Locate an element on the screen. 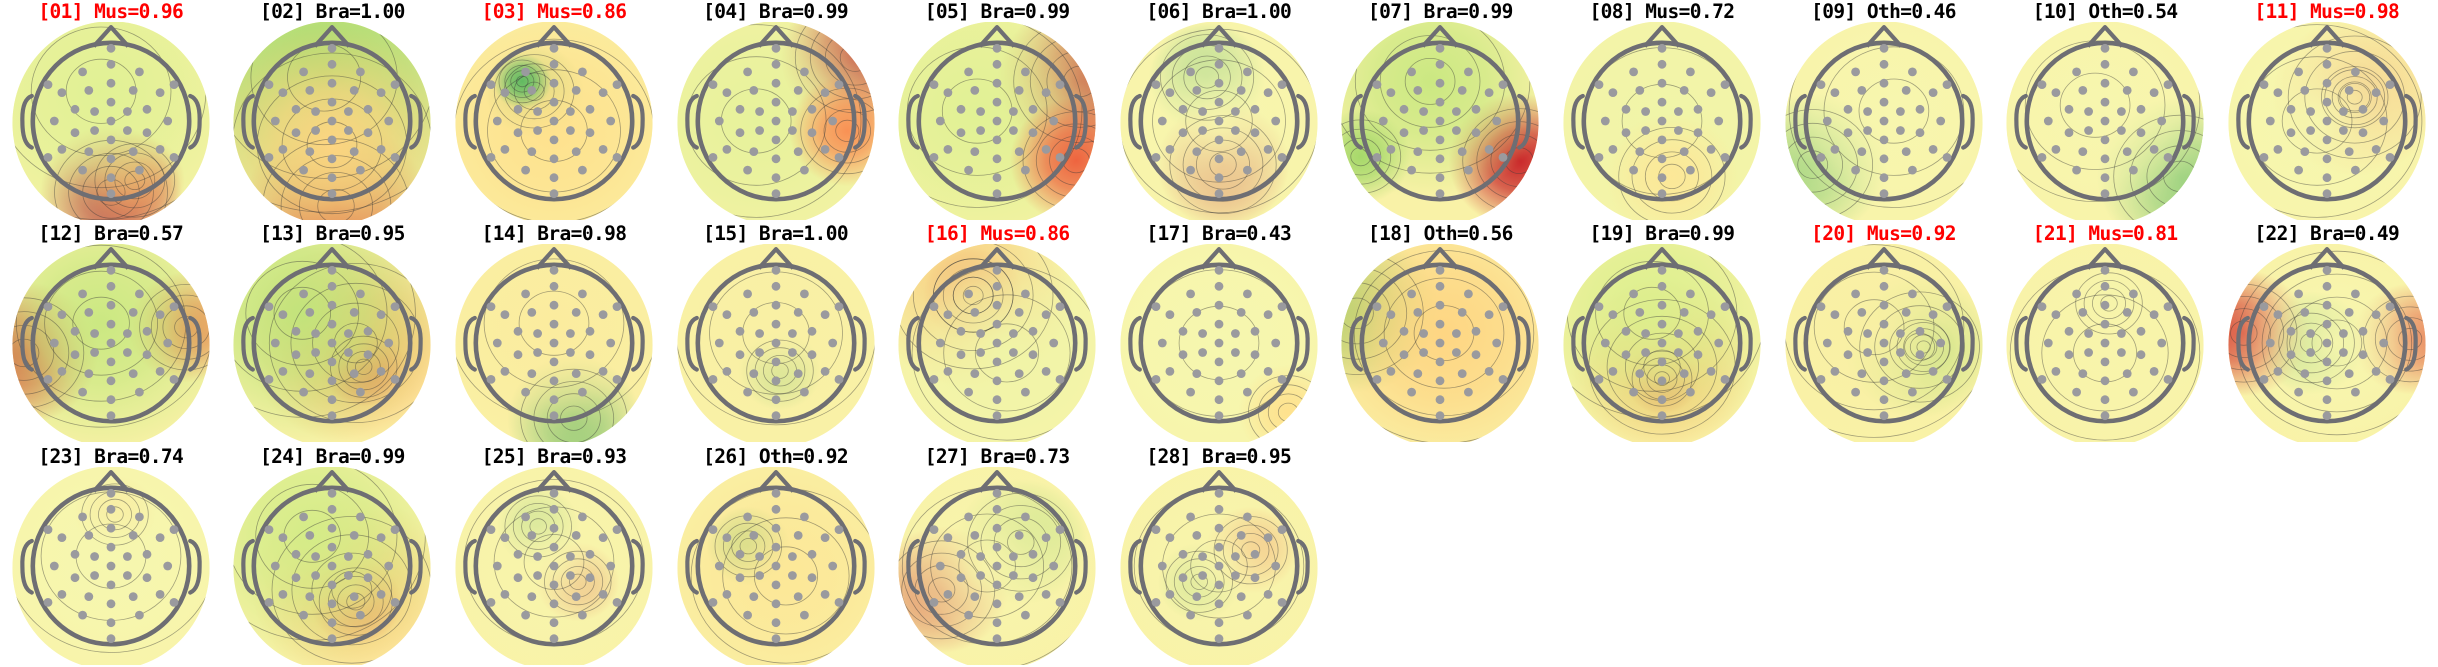  topomap-cell: [08] Mus=0.72 is located at coordinates (1662, 111).